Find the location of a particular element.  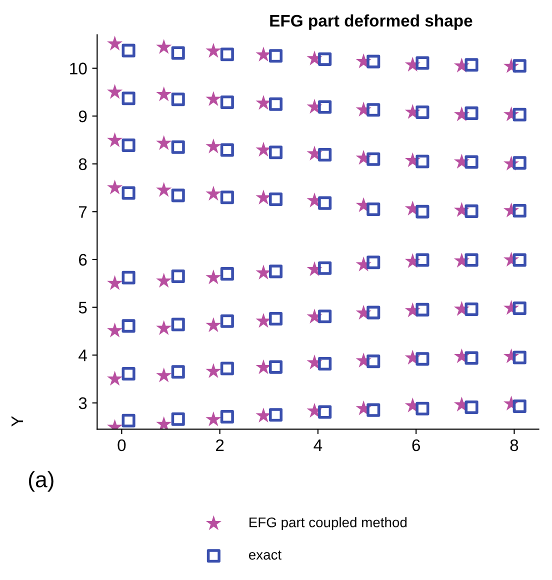

y-tick-label: 9 is located at coordinates (82, 116).